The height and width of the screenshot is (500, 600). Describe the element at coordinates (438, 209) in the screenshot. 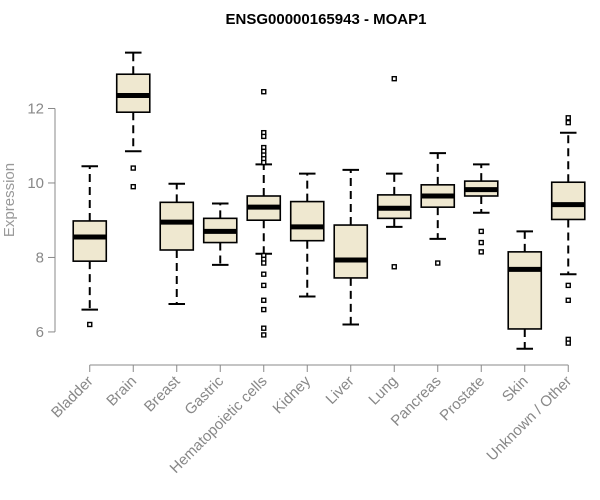

I see `box-pancreas` at that location.